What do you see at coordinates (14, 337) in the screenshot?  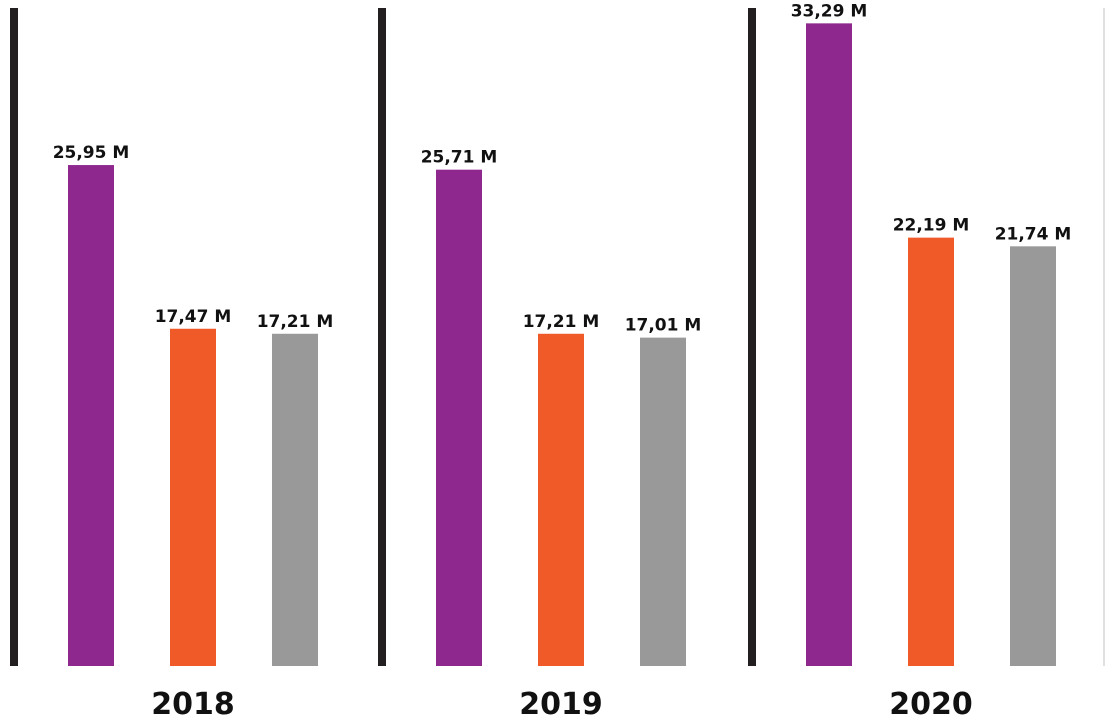 I see `panel-separator-2018` at bounding box center [14, 337].